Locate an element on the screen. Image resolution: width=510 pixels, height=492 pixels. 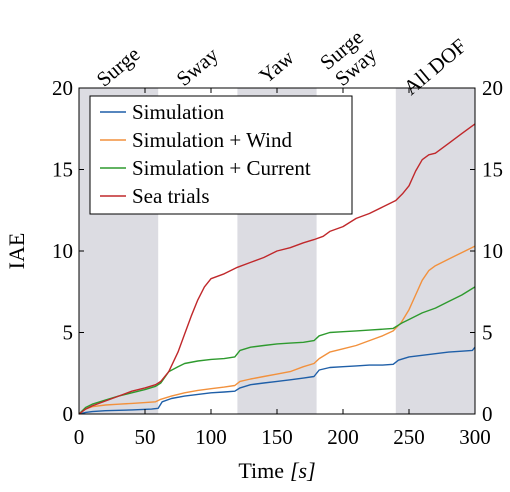
x-tick-label: 200 is located at coordinates (343, 437).